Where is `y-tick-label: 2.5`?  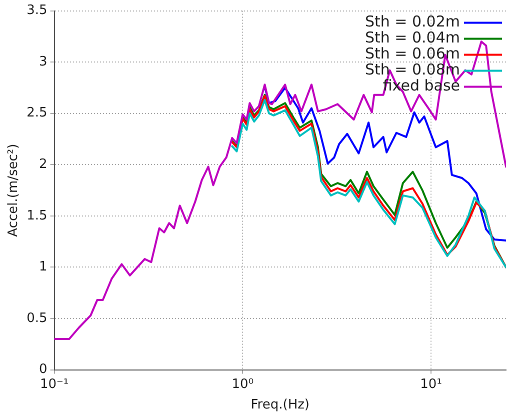 y-tick-label: 2.5 is located at coordinates (37, 113).